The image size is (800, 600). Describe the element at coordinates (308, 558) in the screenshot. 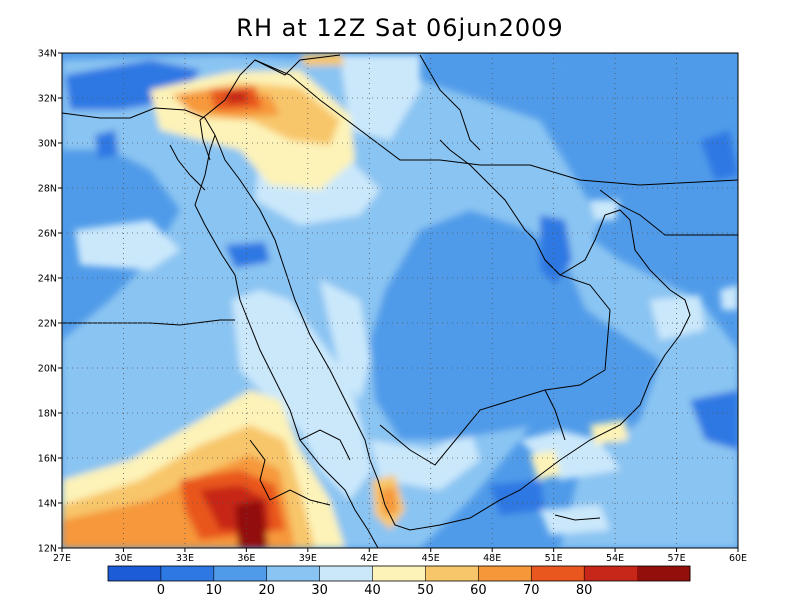

I see `lon-tick-label: 39E` at that location.